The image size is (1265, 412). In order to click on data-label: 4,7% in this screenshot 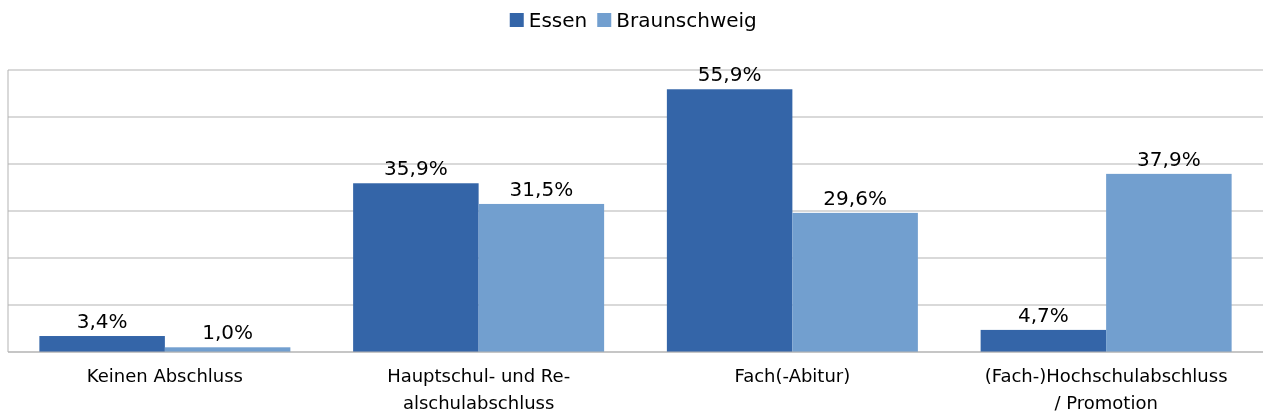, I will do `click(1043, 314)`.